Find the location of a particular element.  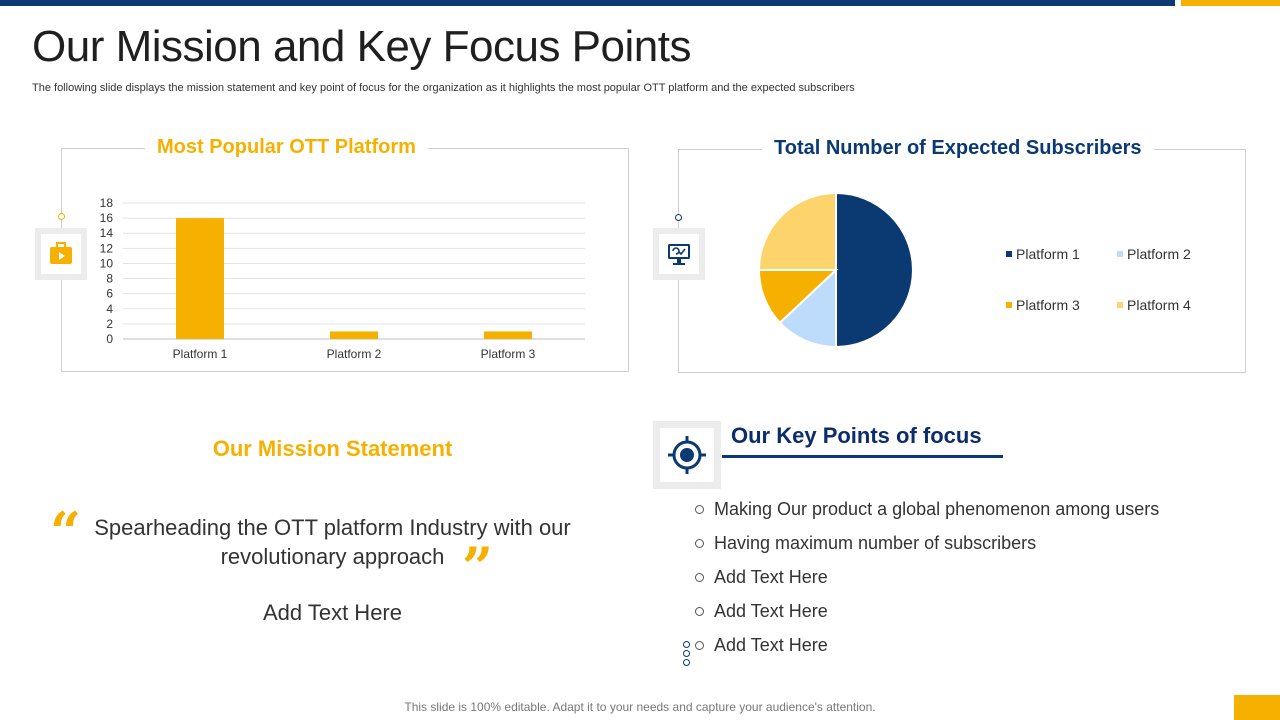

monitor-icon-box is located at coordinates (679, 254).